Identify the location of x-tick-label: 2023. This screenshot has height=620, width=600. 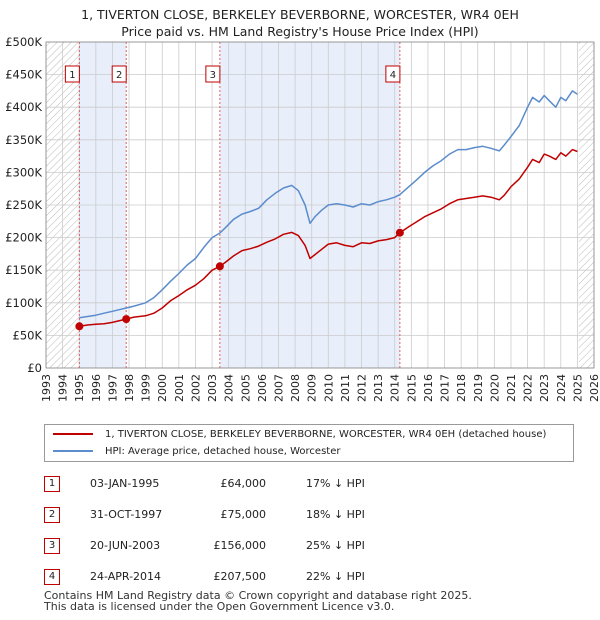
(544, 388).